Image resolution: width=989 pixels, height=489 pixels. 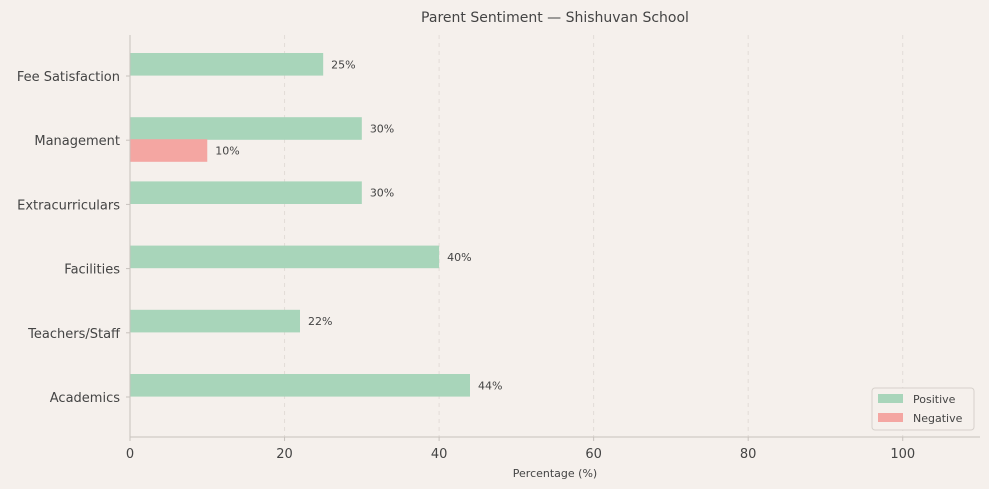 I want to click on x-tick-label: 60, so click(x=593, y=454).